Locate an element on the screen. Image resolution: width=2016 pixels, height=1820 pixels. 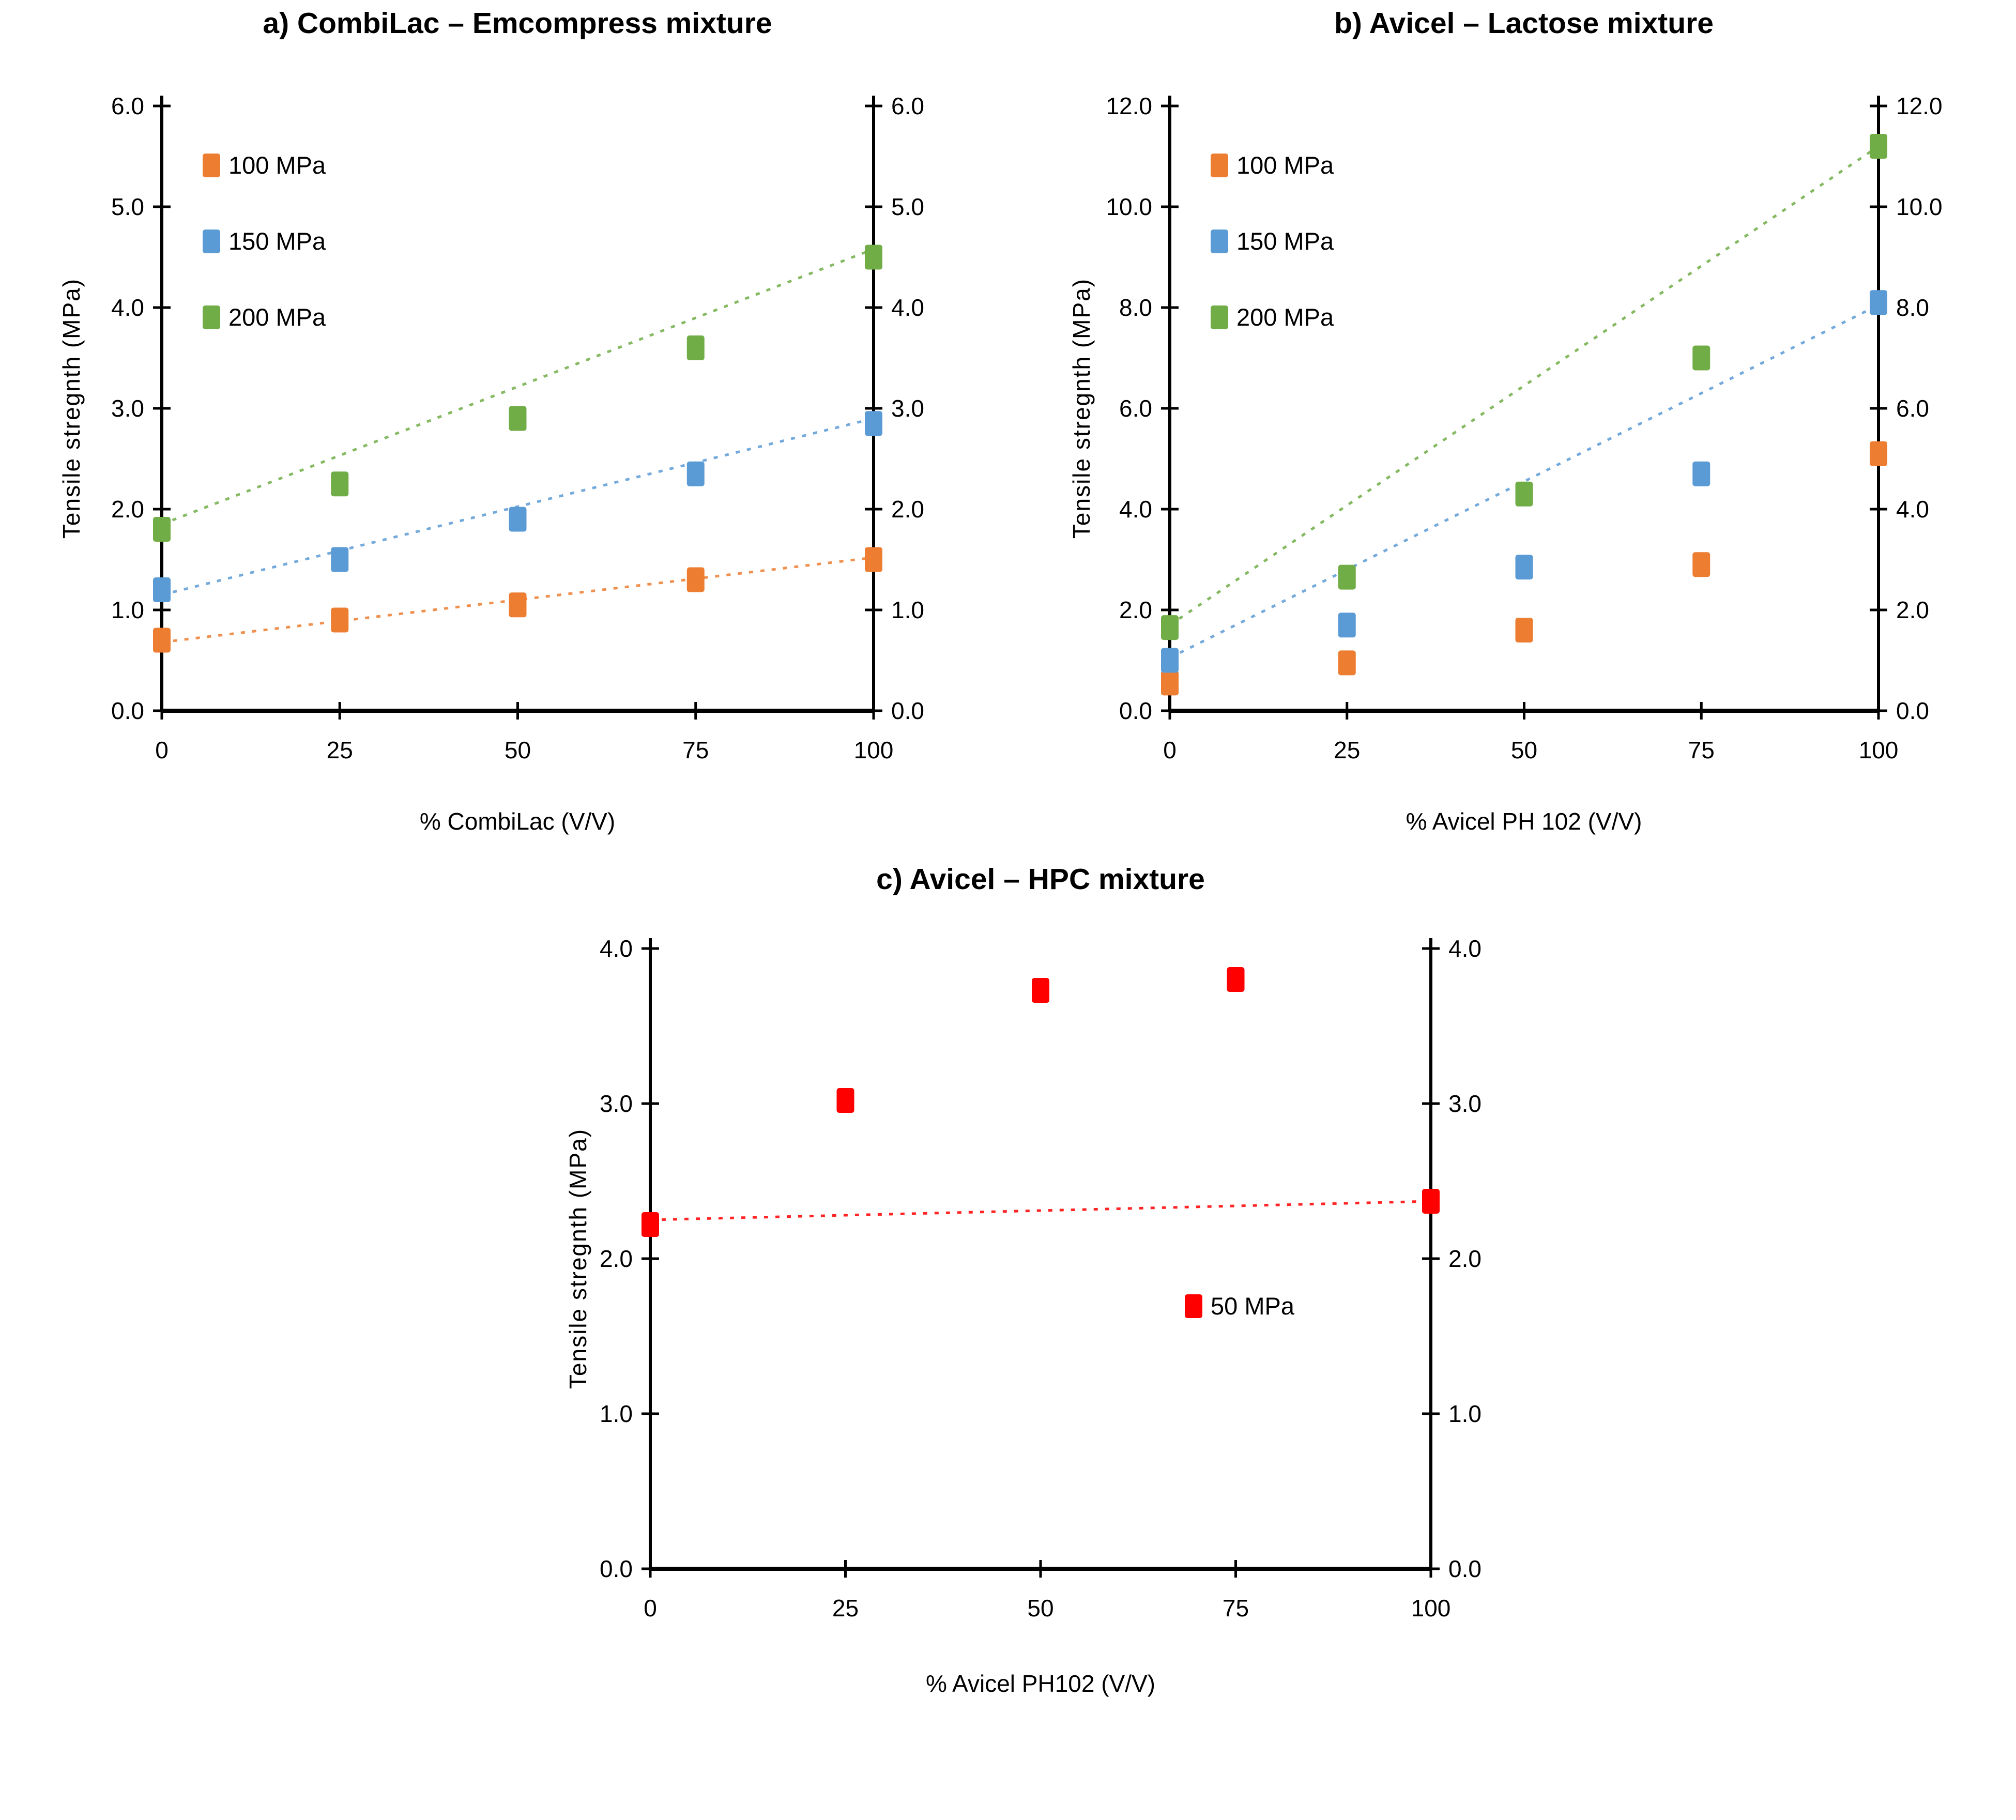
chart-b-yaxis-title: Tensile stregnth (MPa) is located at coordinates (1081, 409).